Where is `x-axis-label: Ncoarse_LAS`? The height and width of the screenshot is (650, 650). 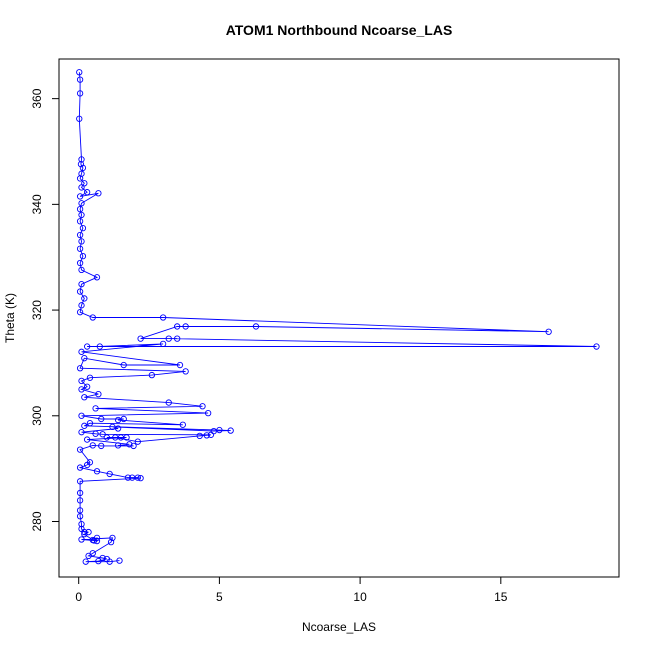
x-axis-label: Ncoarse_LAS is located at coordinates (339, 627).